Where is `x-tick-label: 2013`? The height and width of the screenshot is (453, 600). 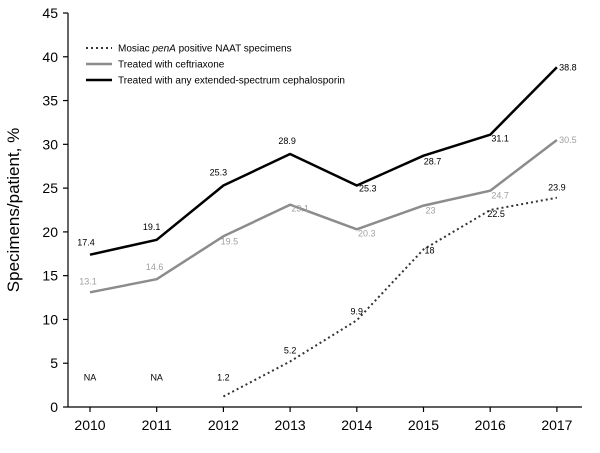 x-tick-label: 2013 is located at coordinates (290, 425).